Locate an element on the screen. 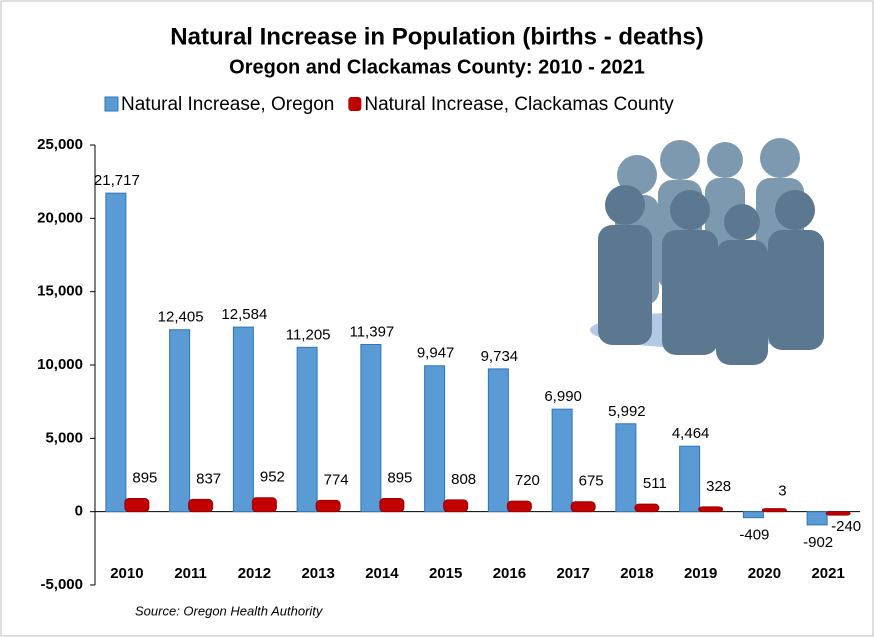  y-tick-label: 25,000 is located at coordinates (60, 144).